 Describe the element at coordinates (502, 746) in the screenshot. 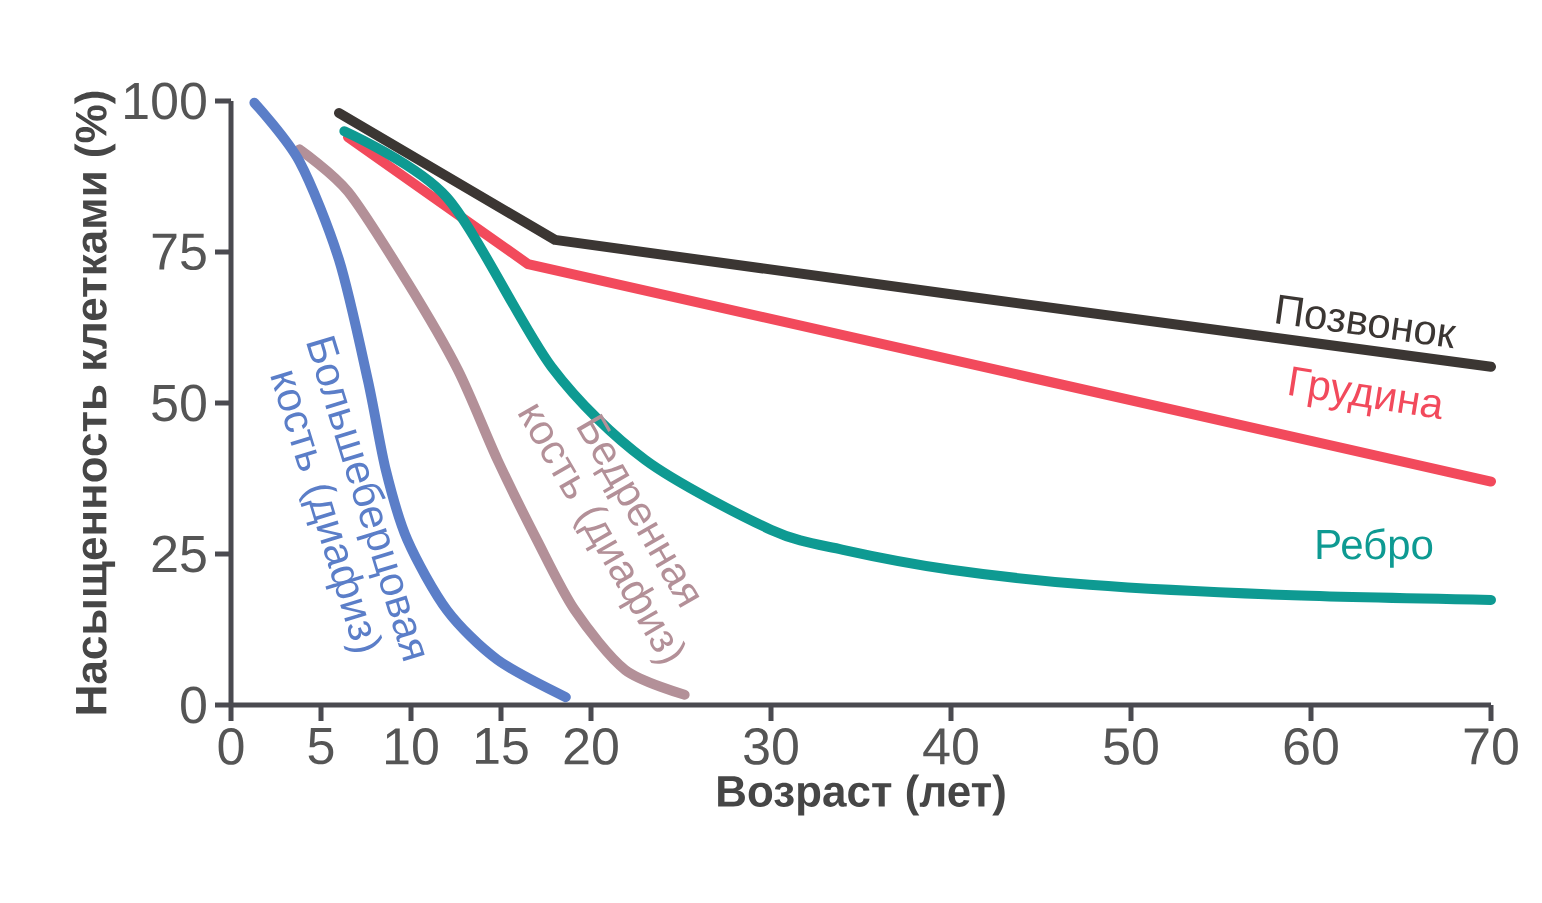

I see `x-tick-label: 15` at that location.